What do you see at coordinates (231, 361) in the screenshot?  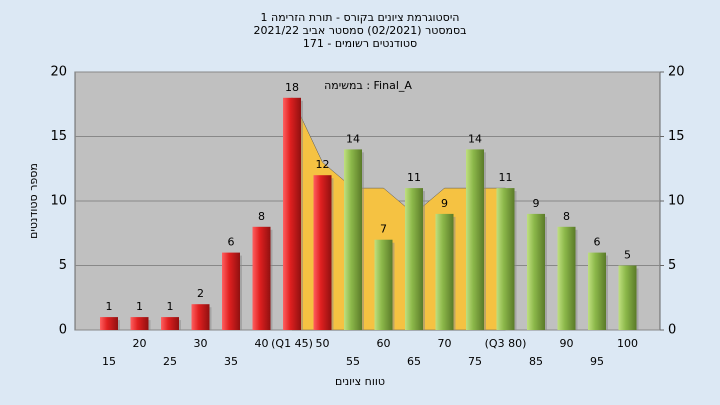 I see `x-tick-label: 35` at bounding box center [231, 361].